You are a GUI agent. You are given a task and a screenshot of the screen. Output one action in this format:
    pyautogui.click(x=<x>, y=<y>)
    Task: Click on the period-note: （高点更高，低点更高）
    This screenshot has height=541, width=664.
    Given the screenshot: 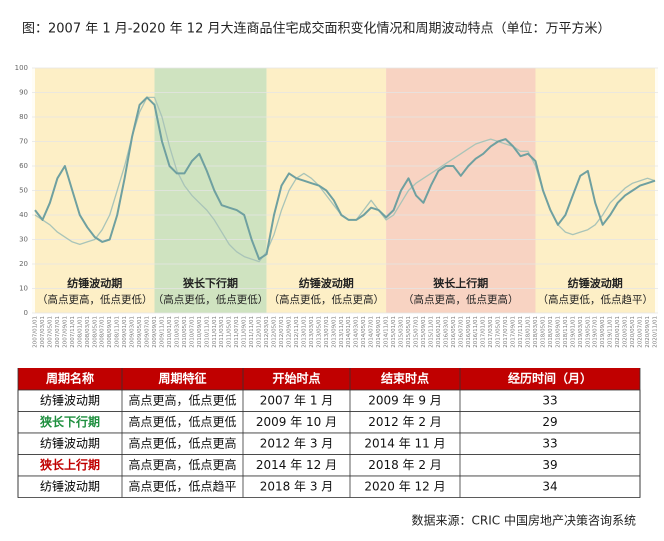 What is the action you would take?
    pyautogui.click(x=461, y=299)
    